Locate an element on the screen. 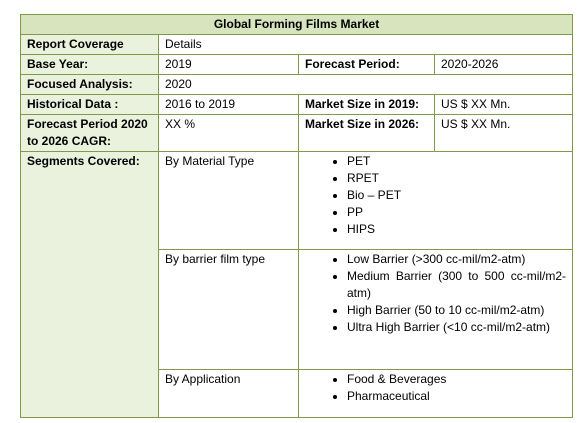 This screenshot has width=581, height=423. segment-item: Low Barrier (>300 cc-mil/m2-atm) is located at coordinates (456, 259).